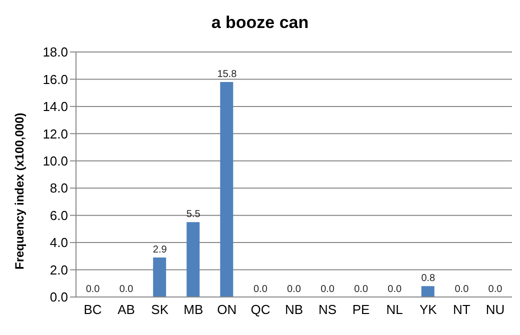 Image resolution: width=520 pixels, height=335 pixels. Describe the element at coordinates (461, 310) in the screenshot. I see `x-tick-label: NT` at that location.